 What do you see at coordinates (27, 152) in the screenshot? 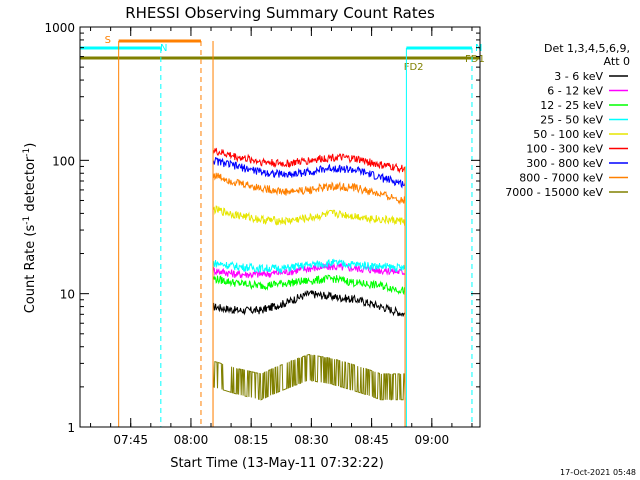
I see `y-label-sup2: -1` at bounding box center [27, 152].